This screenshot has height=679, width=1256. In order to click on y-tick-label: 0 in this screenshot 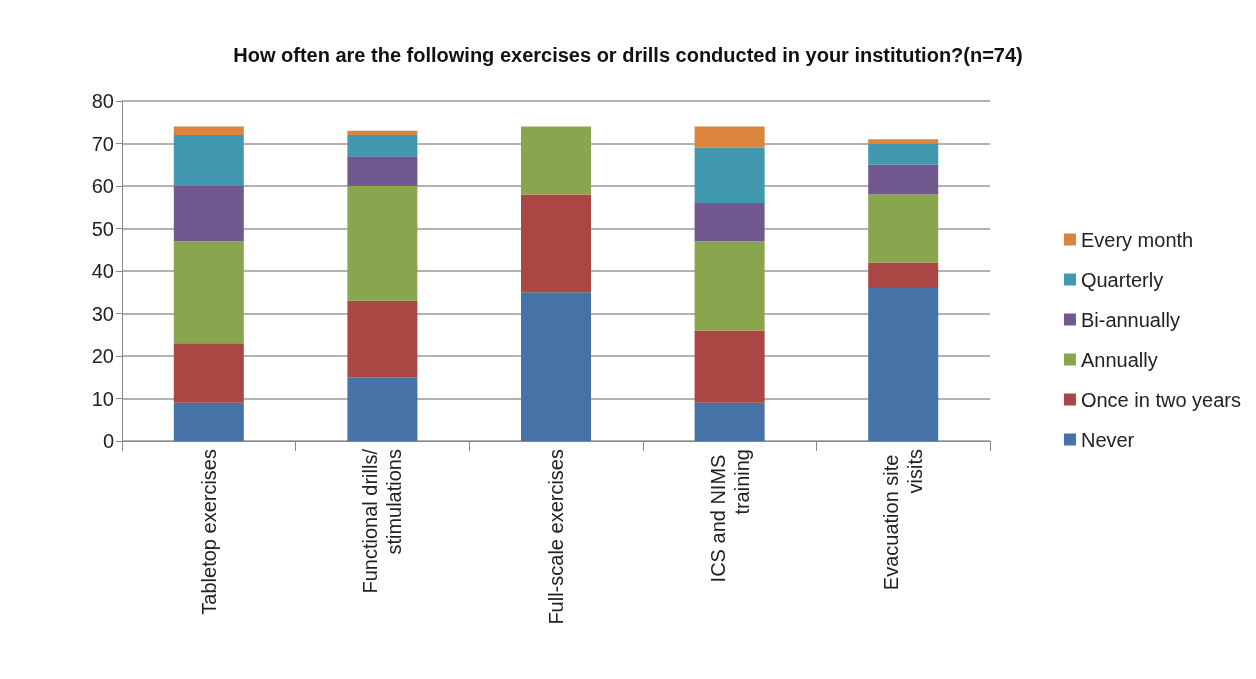, I will do `click(108, 441)`.